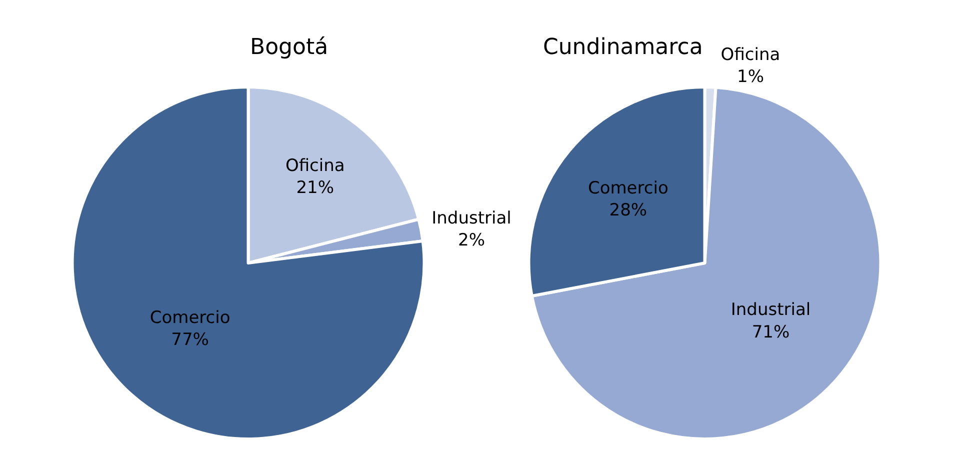 This screenshot has height=459, width=953. I want to click on data-label: 71%, so click(771, 332).